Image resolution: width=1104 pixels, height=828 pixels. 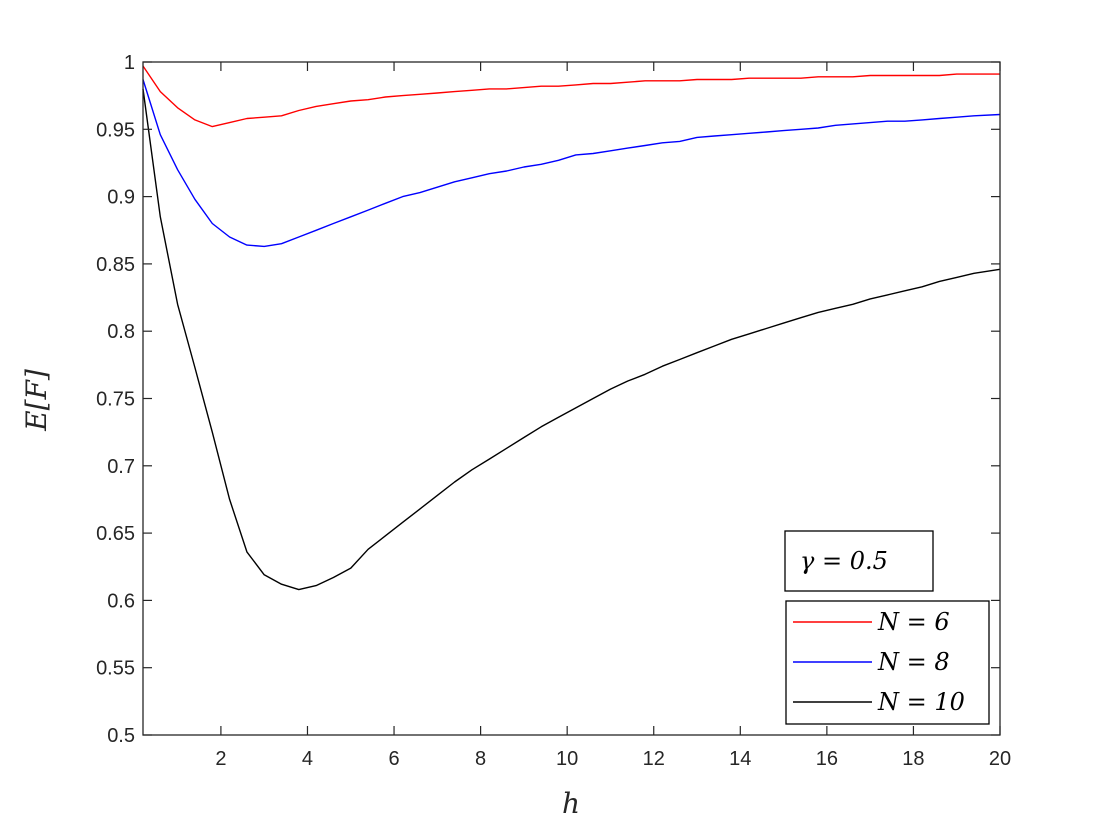 What do you see at coordinates (921, 702) in the screenshot?
I see `legend-label-3: N = 10` at bounding box center [921, 702].